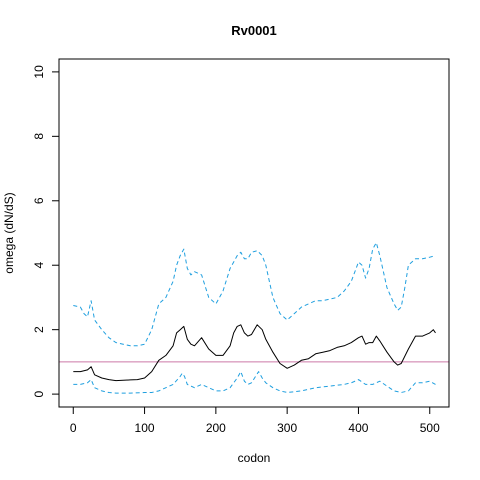  What do you see at coordinates (39, 72) in the screenshot?
I see `y-tick-label: 10` at bounding box center [39, 72].